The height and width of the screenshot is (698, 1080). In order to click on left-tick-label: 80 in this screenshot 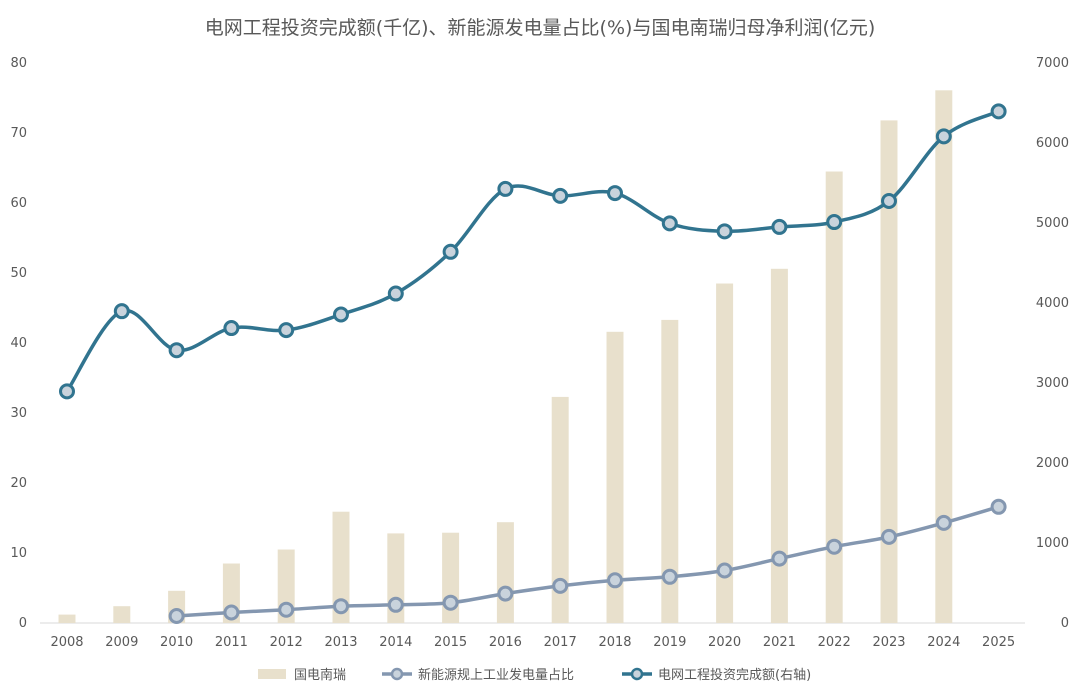, I will do `click(18, 63)`.